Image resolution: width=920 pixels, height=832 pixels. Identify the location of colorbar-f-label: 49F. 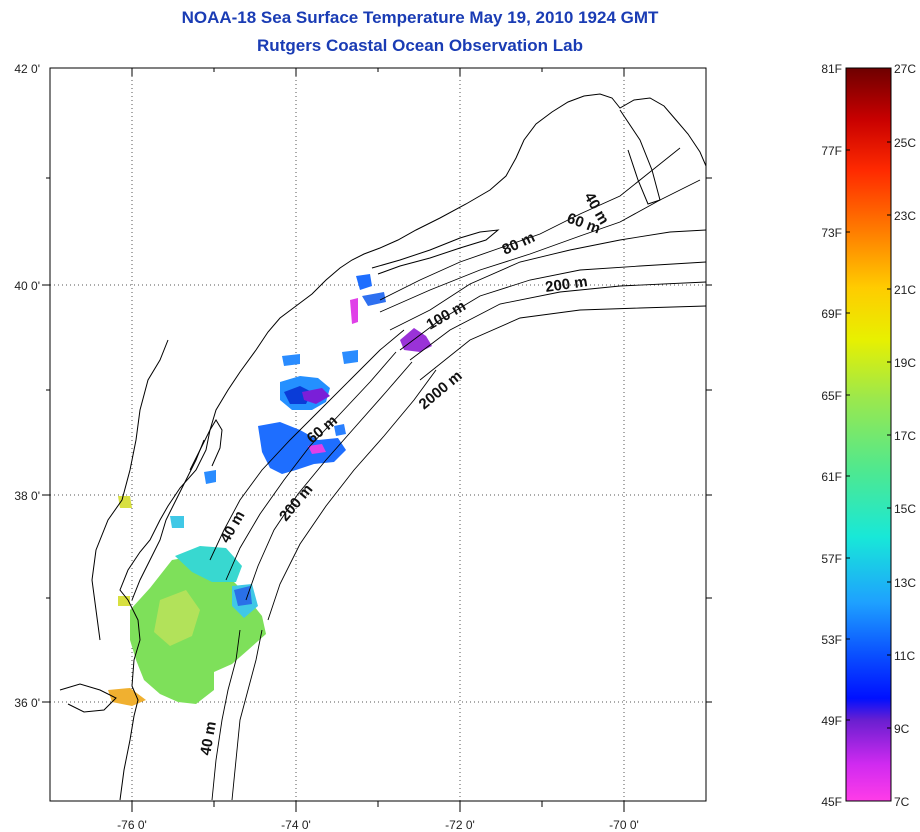
(831, 721).